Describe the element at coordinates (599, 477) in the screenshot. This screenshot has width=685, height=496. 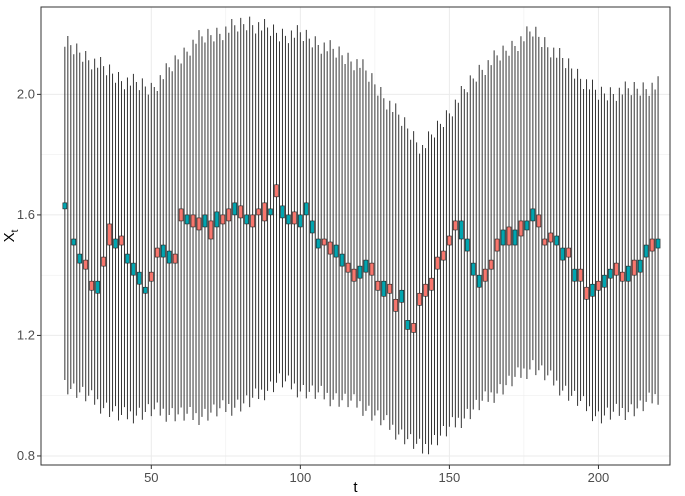
I see `x-tick-label: 200` at that location.